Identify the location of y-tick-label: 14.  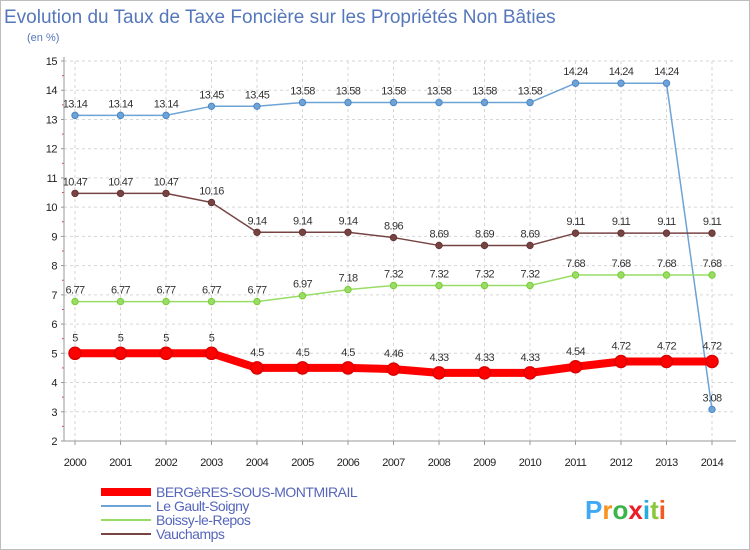
(52, 91).